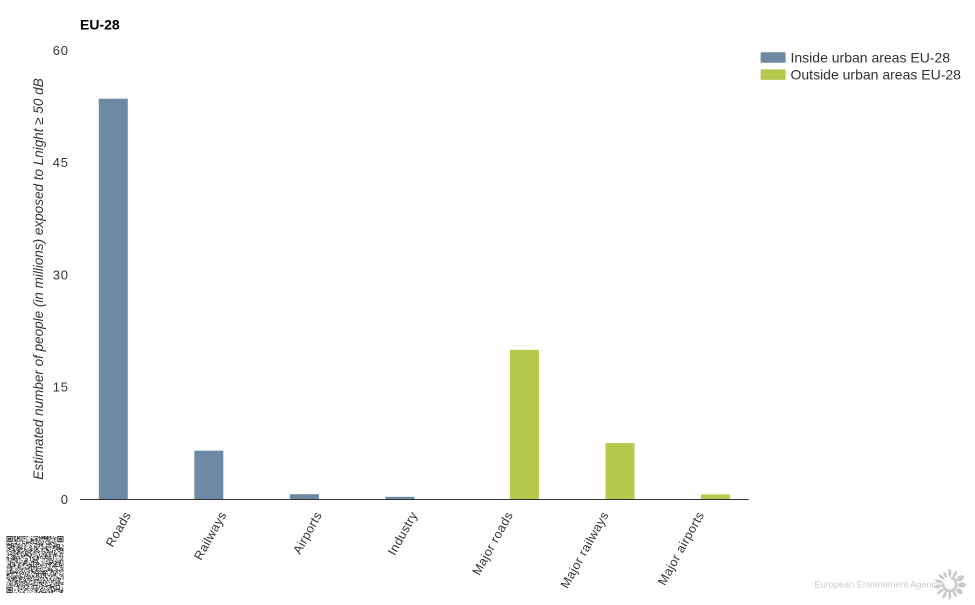 The height and width of the screenshot is (605, 975). I want to click on svg-text: 60, so click(61, 50).